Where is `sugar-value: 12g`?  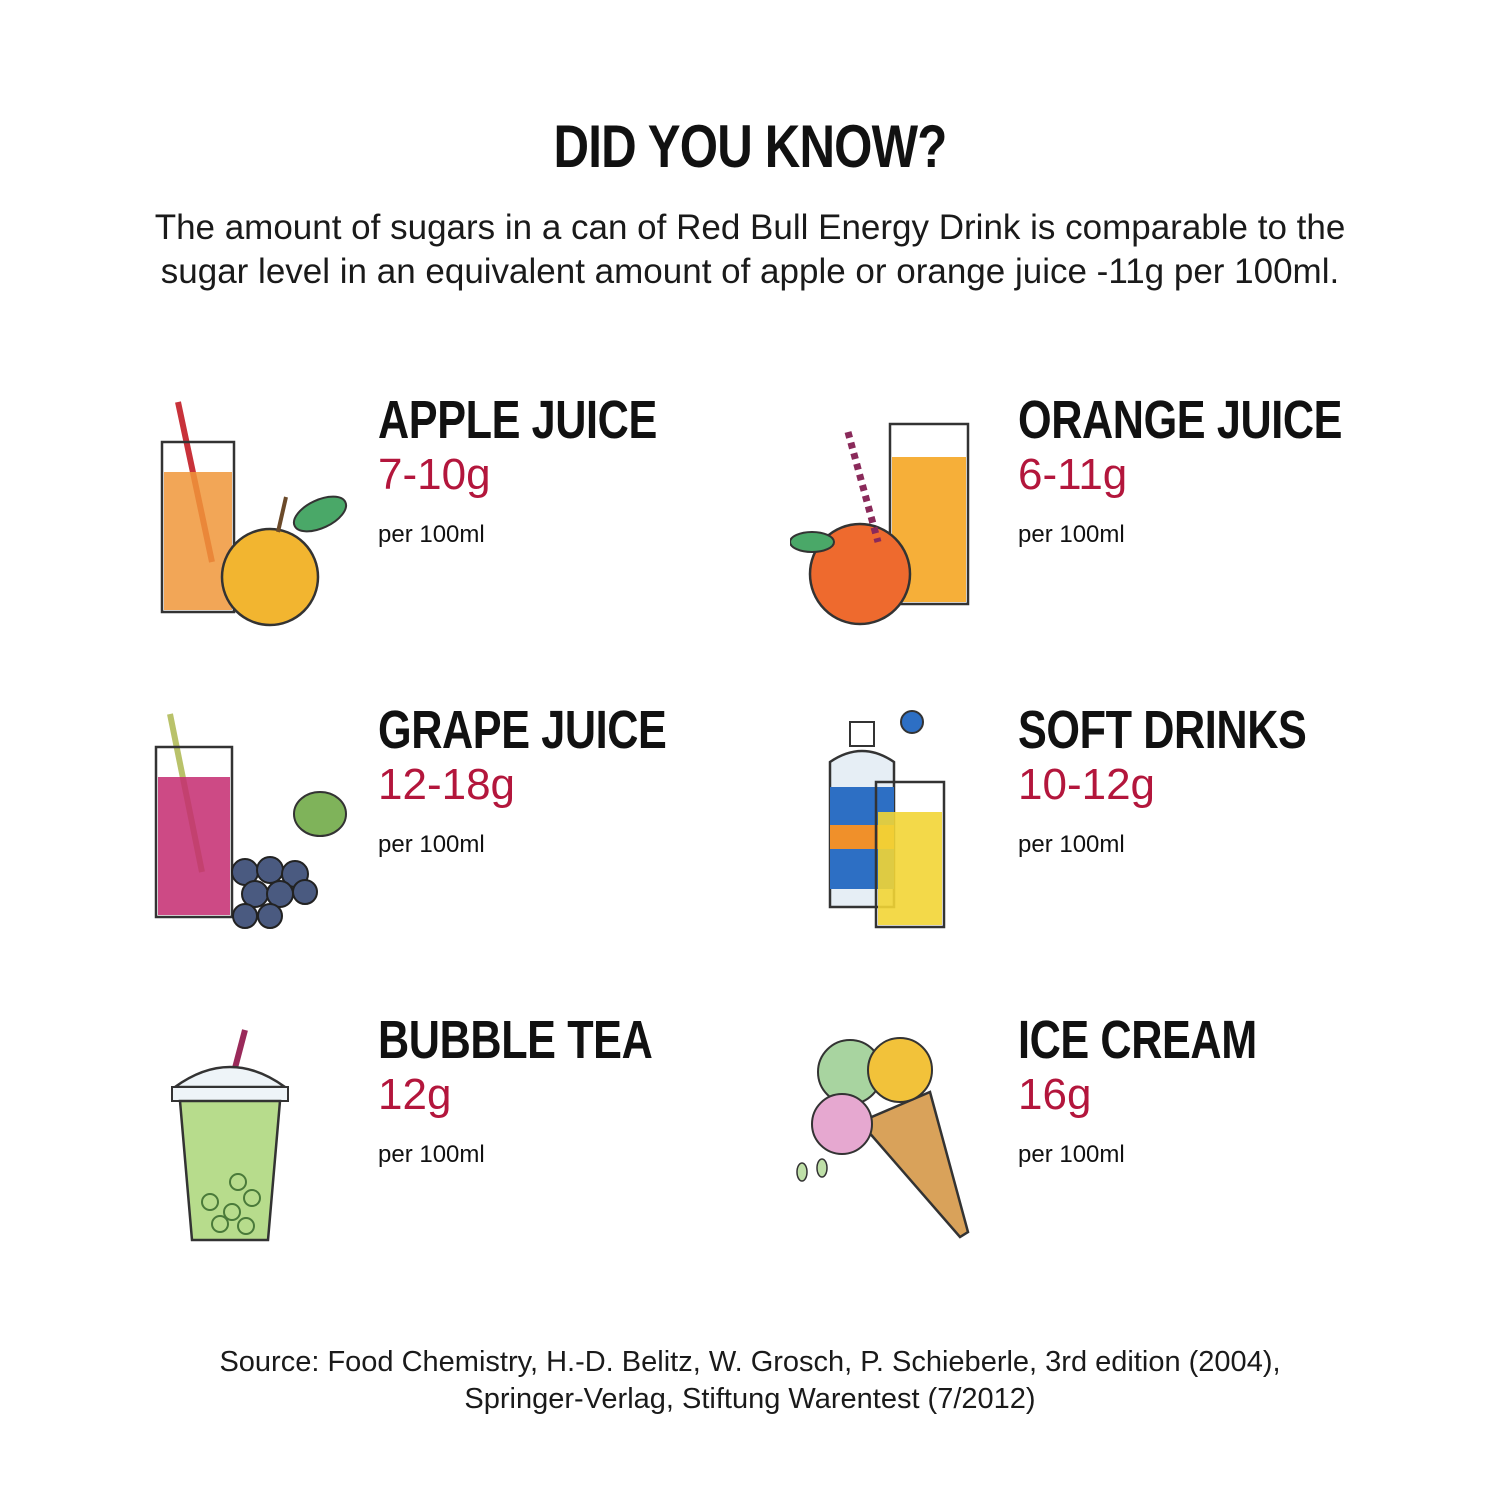 sugar-value: 12g is located at coordinates (415, 1094).